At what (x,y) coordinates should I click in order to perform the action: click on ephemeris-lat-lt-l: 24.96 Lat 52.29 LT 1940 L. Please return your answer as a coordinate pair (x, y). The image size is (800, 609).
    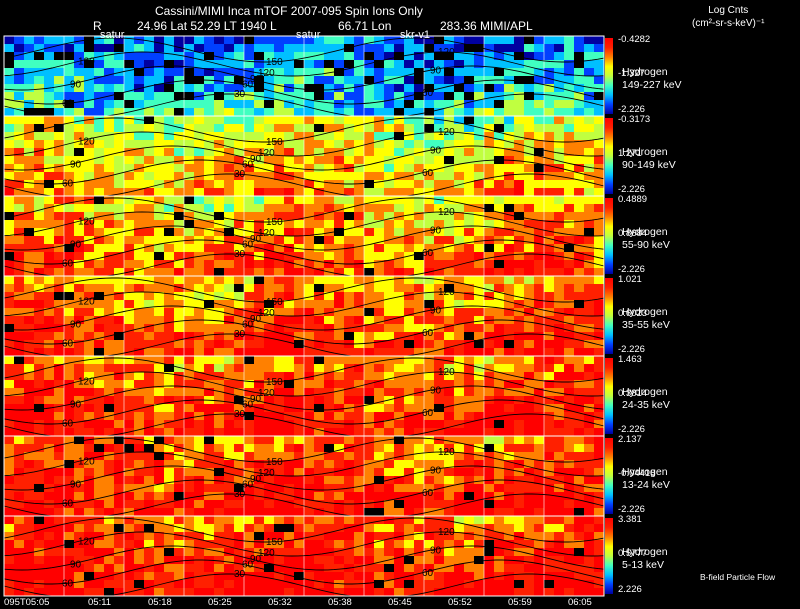
    Looking at the image, I should click on (207, 26).